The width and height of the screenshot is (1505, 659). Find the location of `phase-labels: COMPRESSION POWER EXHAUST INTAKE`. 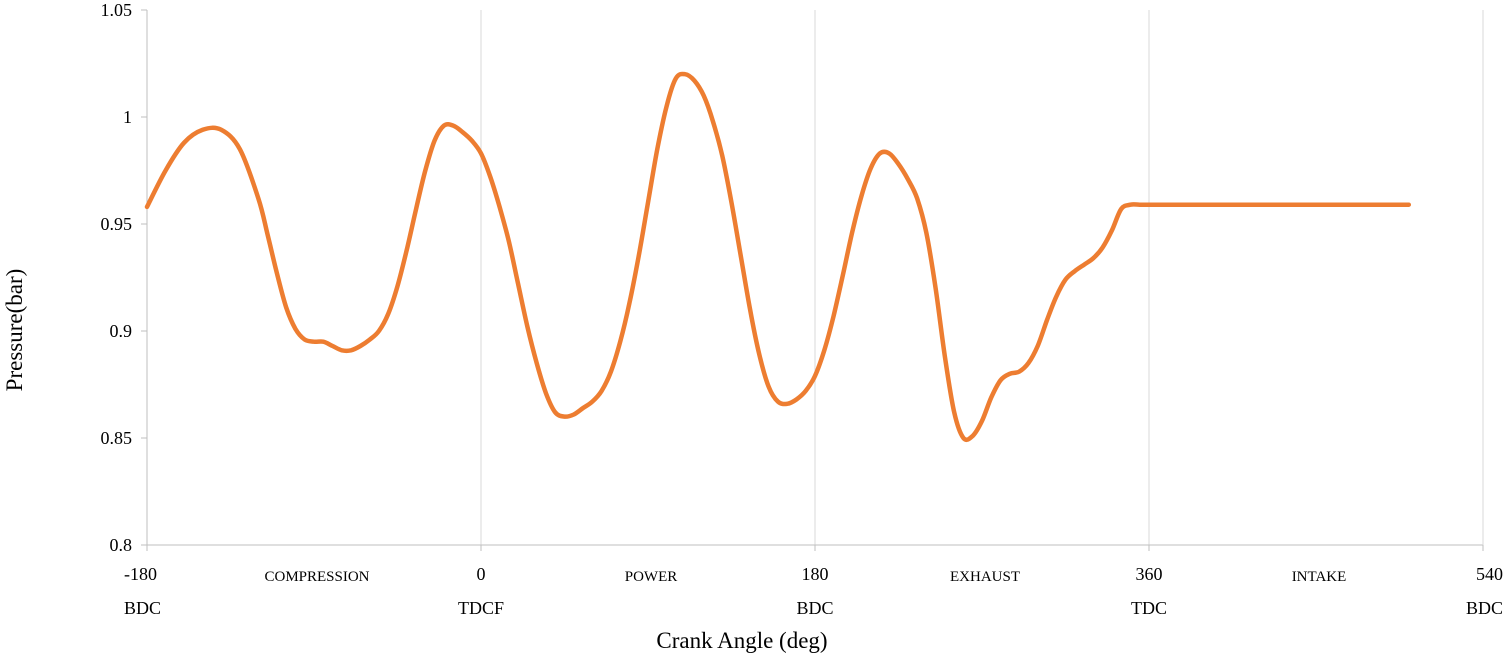

phase-labels: COMPRESSION POWER EXHAUST INTAKE is located at coordinates (805, 577).